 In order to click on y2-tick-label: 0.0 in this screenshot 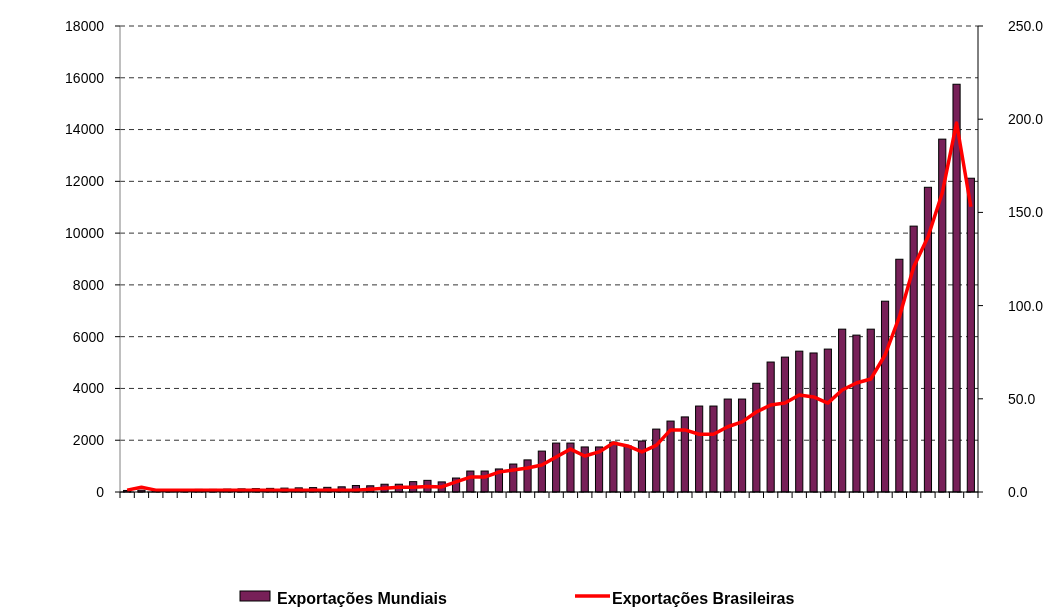, I will do `click(1018, 491)`.